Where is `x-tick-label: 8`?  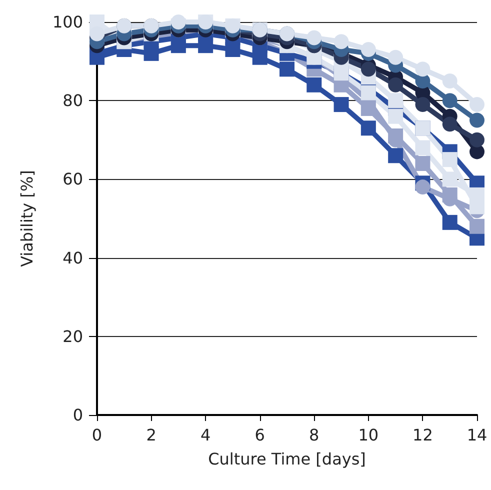 x-tick-label: 8 is located at coordinates (314, 435).